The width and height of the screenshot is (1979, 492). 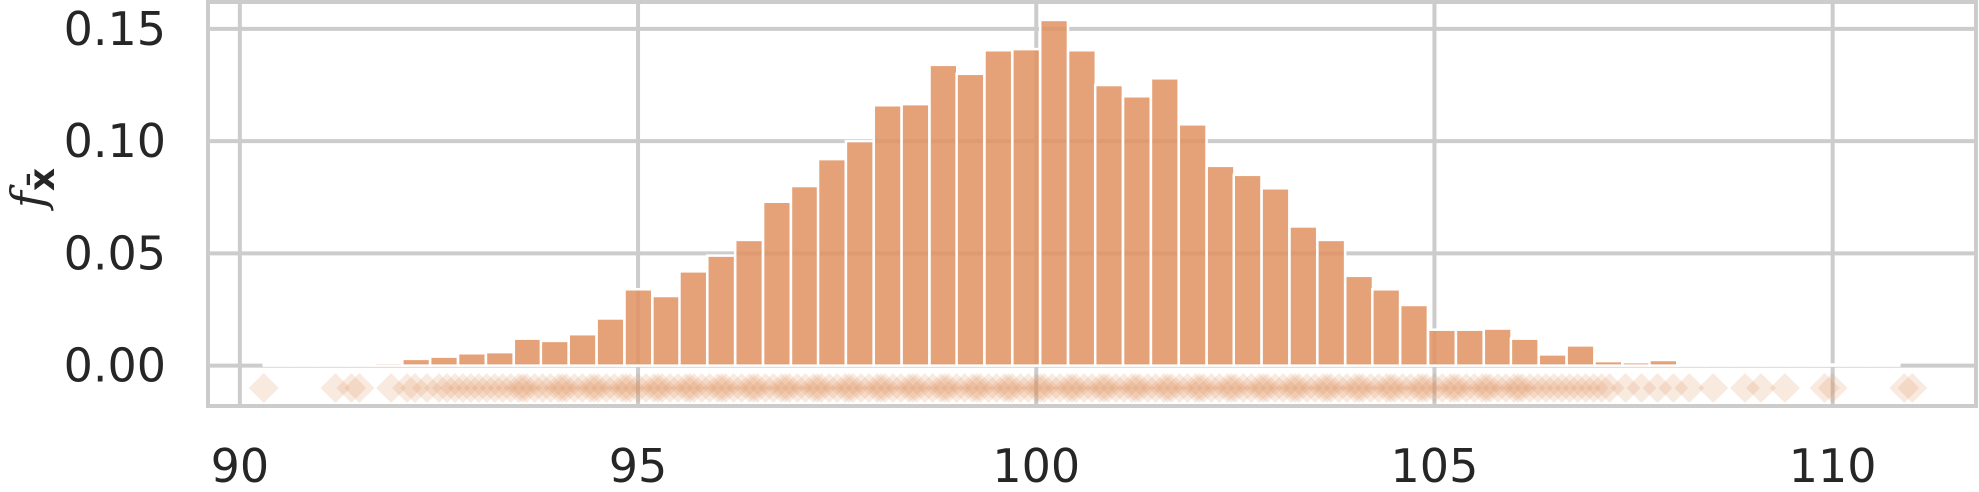 I want to click on x-tick-label-3: 105, so click(x=1435, y=465).